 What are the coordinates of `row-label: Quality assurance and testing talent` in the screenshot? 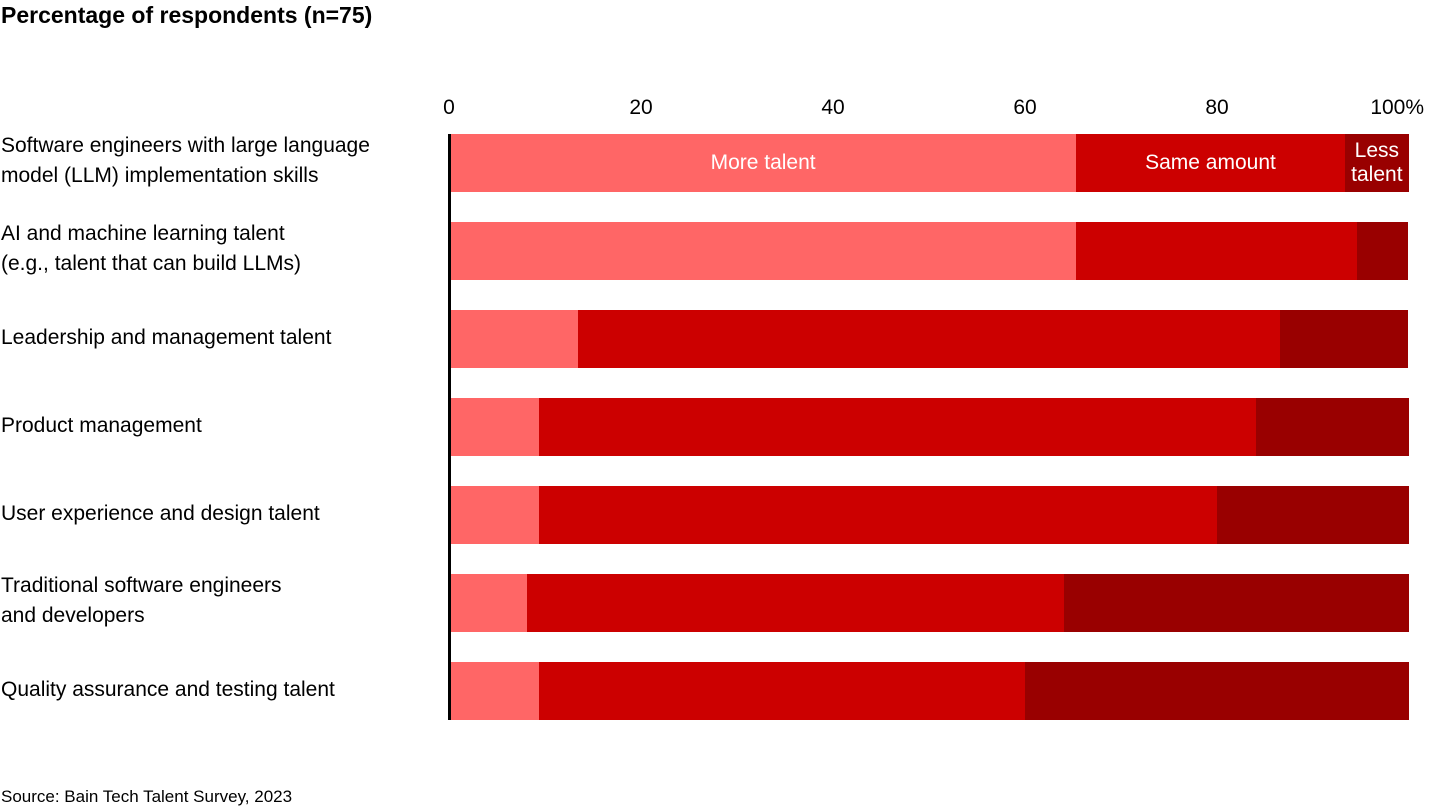 It's located at (168, 690).